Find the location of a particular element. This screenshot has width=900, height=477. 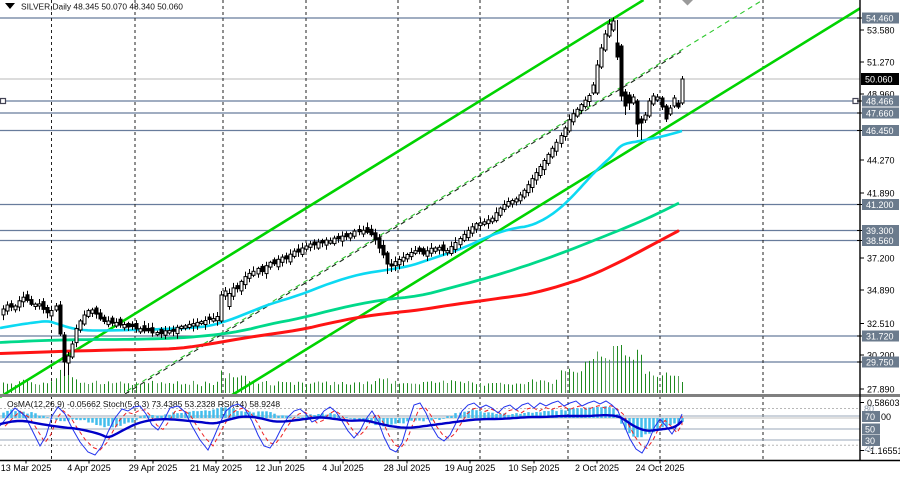

svg-text: 20 is located at coordinates (869, 448).